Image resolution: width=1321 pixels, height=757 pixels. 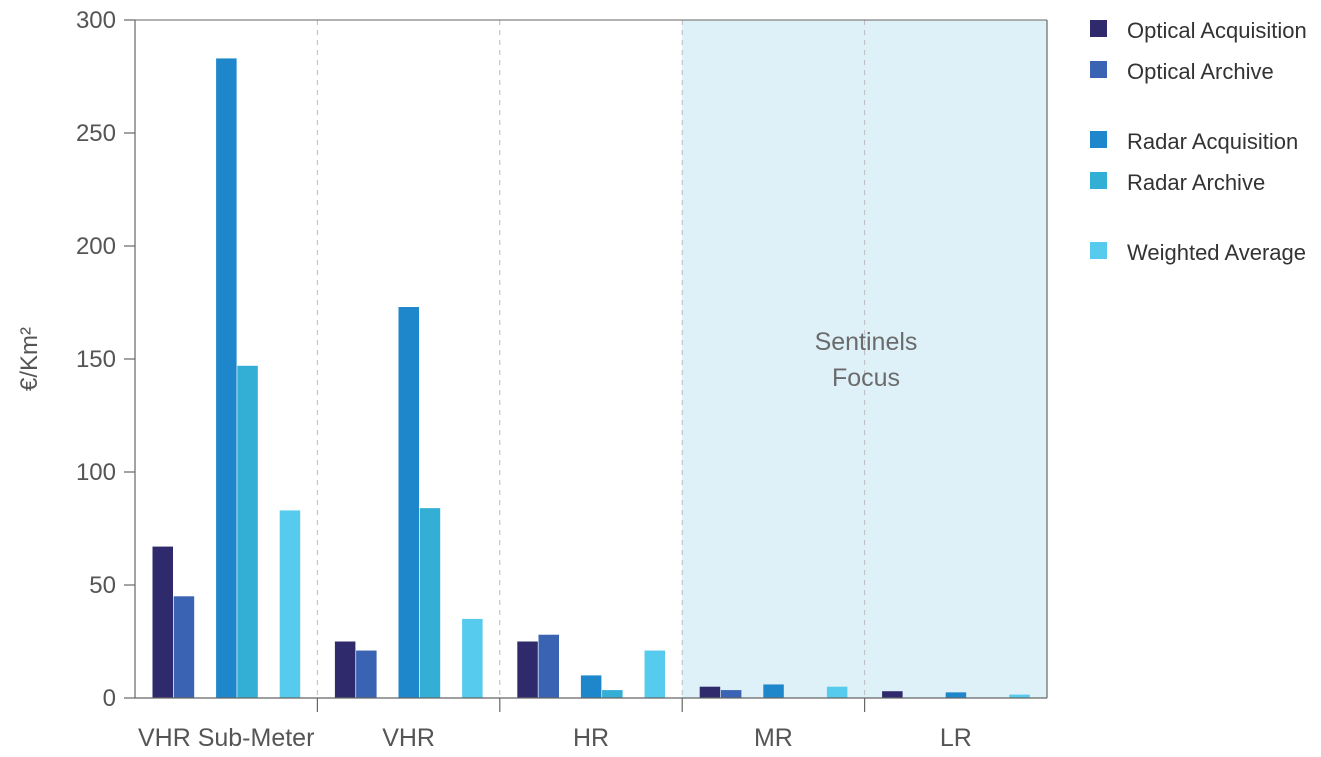 What do you see at coordinates (96, 246) in the screenshot?
I see `y-tick-label: 200` at bounding box center [96, 246].